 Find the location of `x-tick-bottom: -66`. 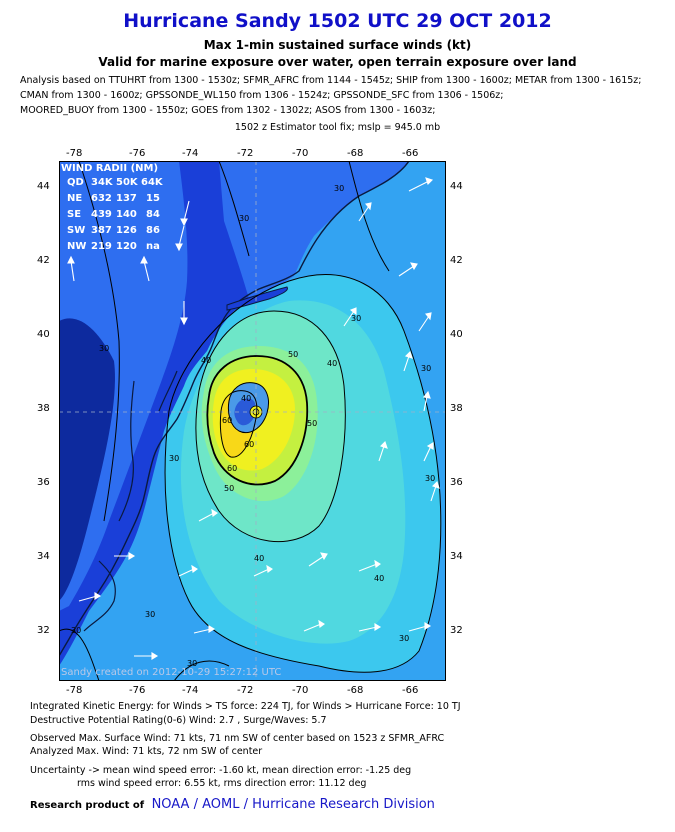

x-tick-bottom: -66 is located at coordinates (410, 690).